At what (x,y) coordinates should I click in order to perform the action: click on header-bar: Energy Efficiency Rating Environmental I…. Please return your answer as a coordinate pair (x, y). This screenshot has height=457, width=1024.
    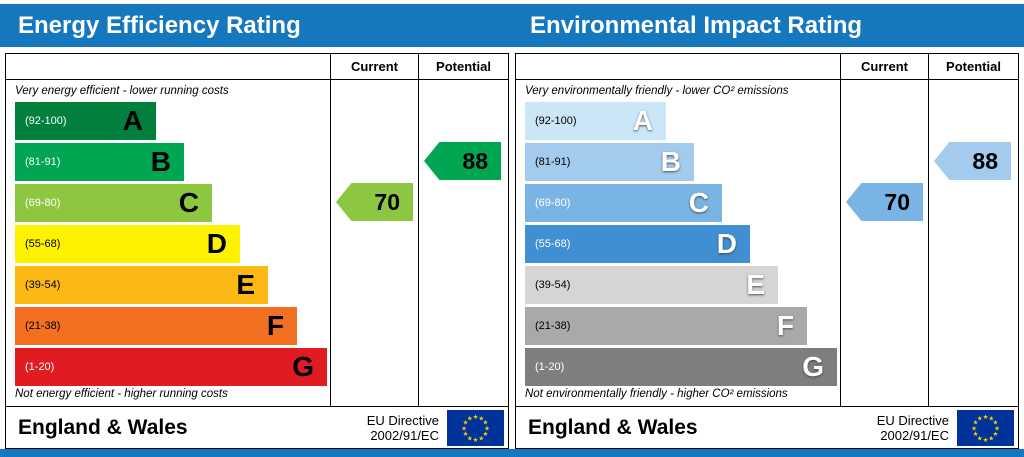
    Looking at the image, I should click on (512, 25).